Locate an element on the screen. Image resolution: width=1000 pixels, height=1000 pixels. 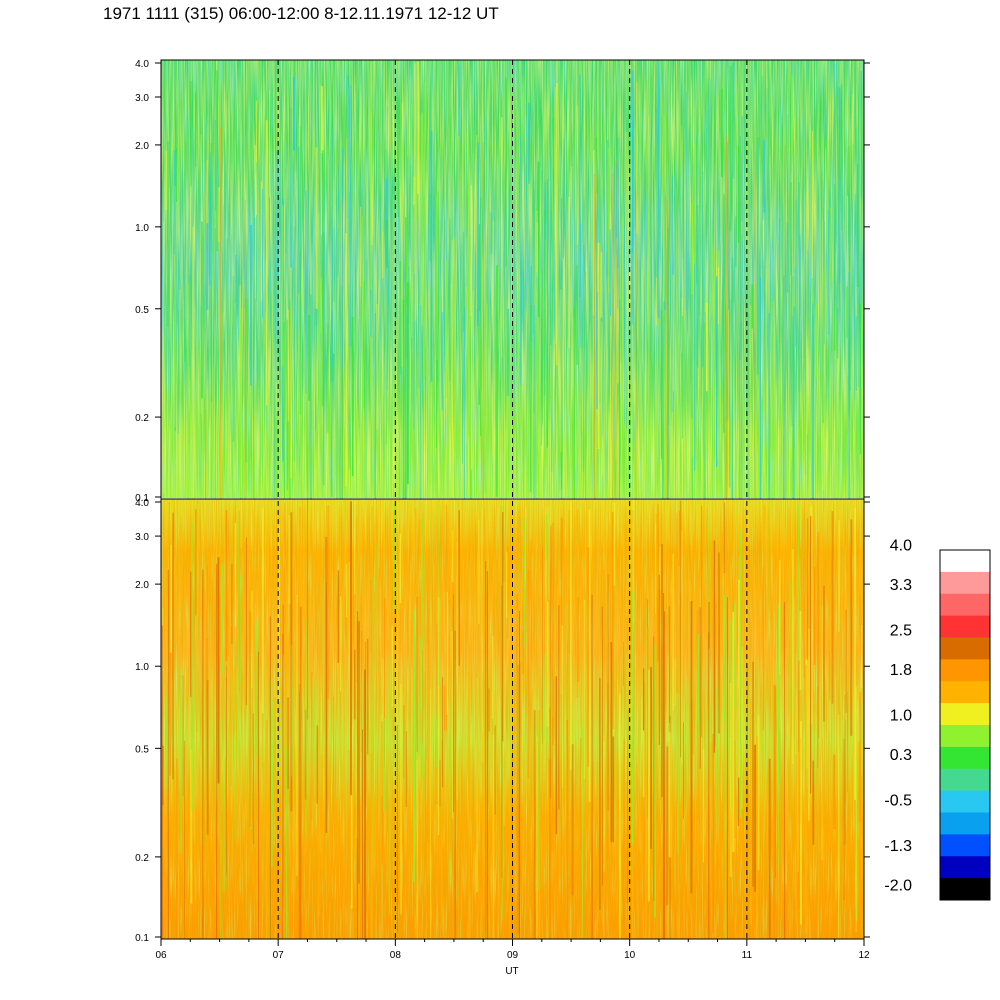
x-tick-label: 11 is located at coordinates (747, 955).